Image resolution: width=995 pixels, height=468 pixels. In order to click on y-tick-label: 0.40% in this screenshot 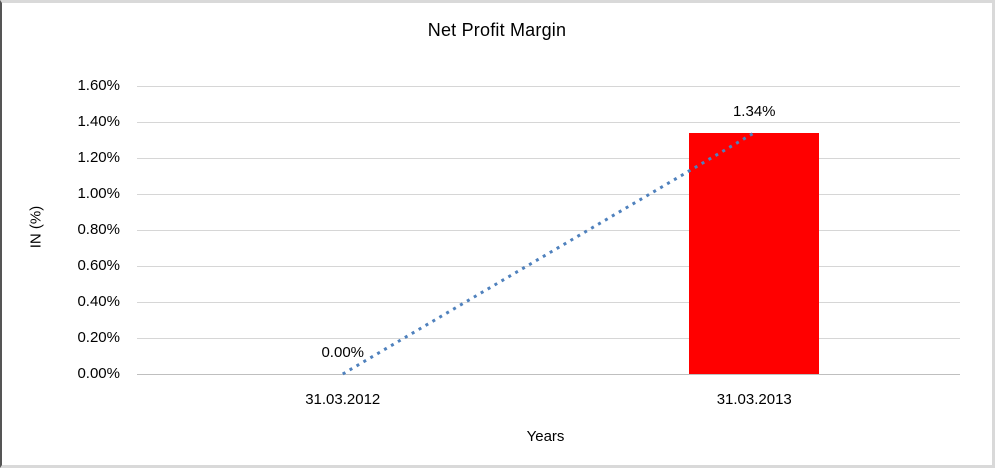, I will do `click(98, 301)`.